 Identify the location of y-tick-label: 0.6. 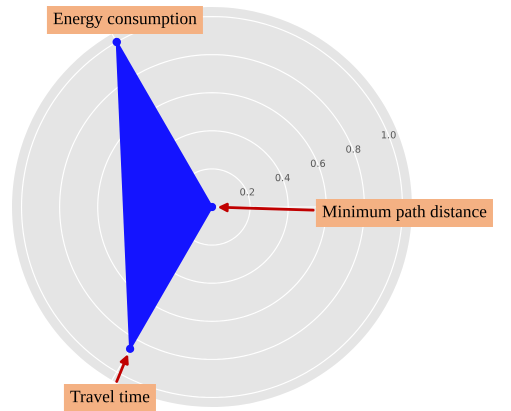
(318, 164).